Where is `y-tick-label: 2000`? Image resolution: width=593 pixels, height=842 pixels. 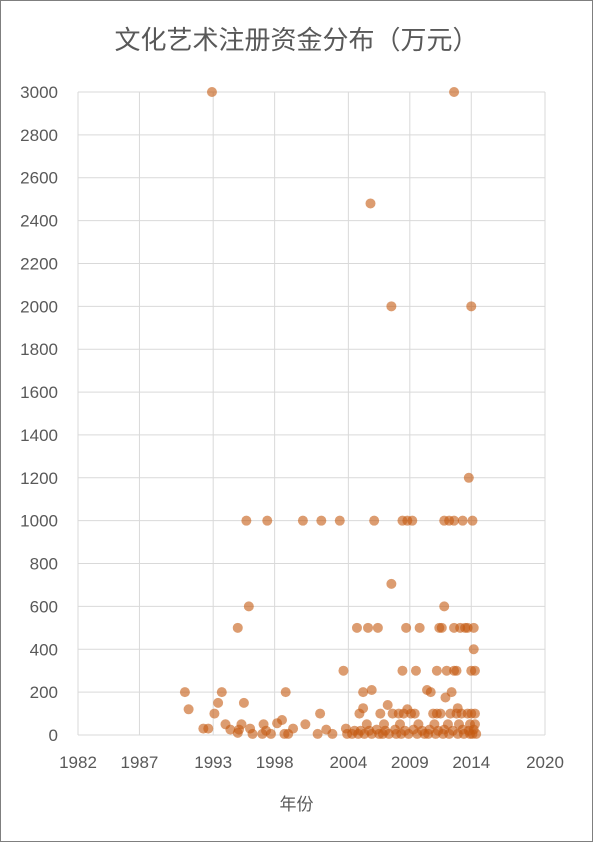 y-tick-label: 2000 is located at coordinates (39, 306).